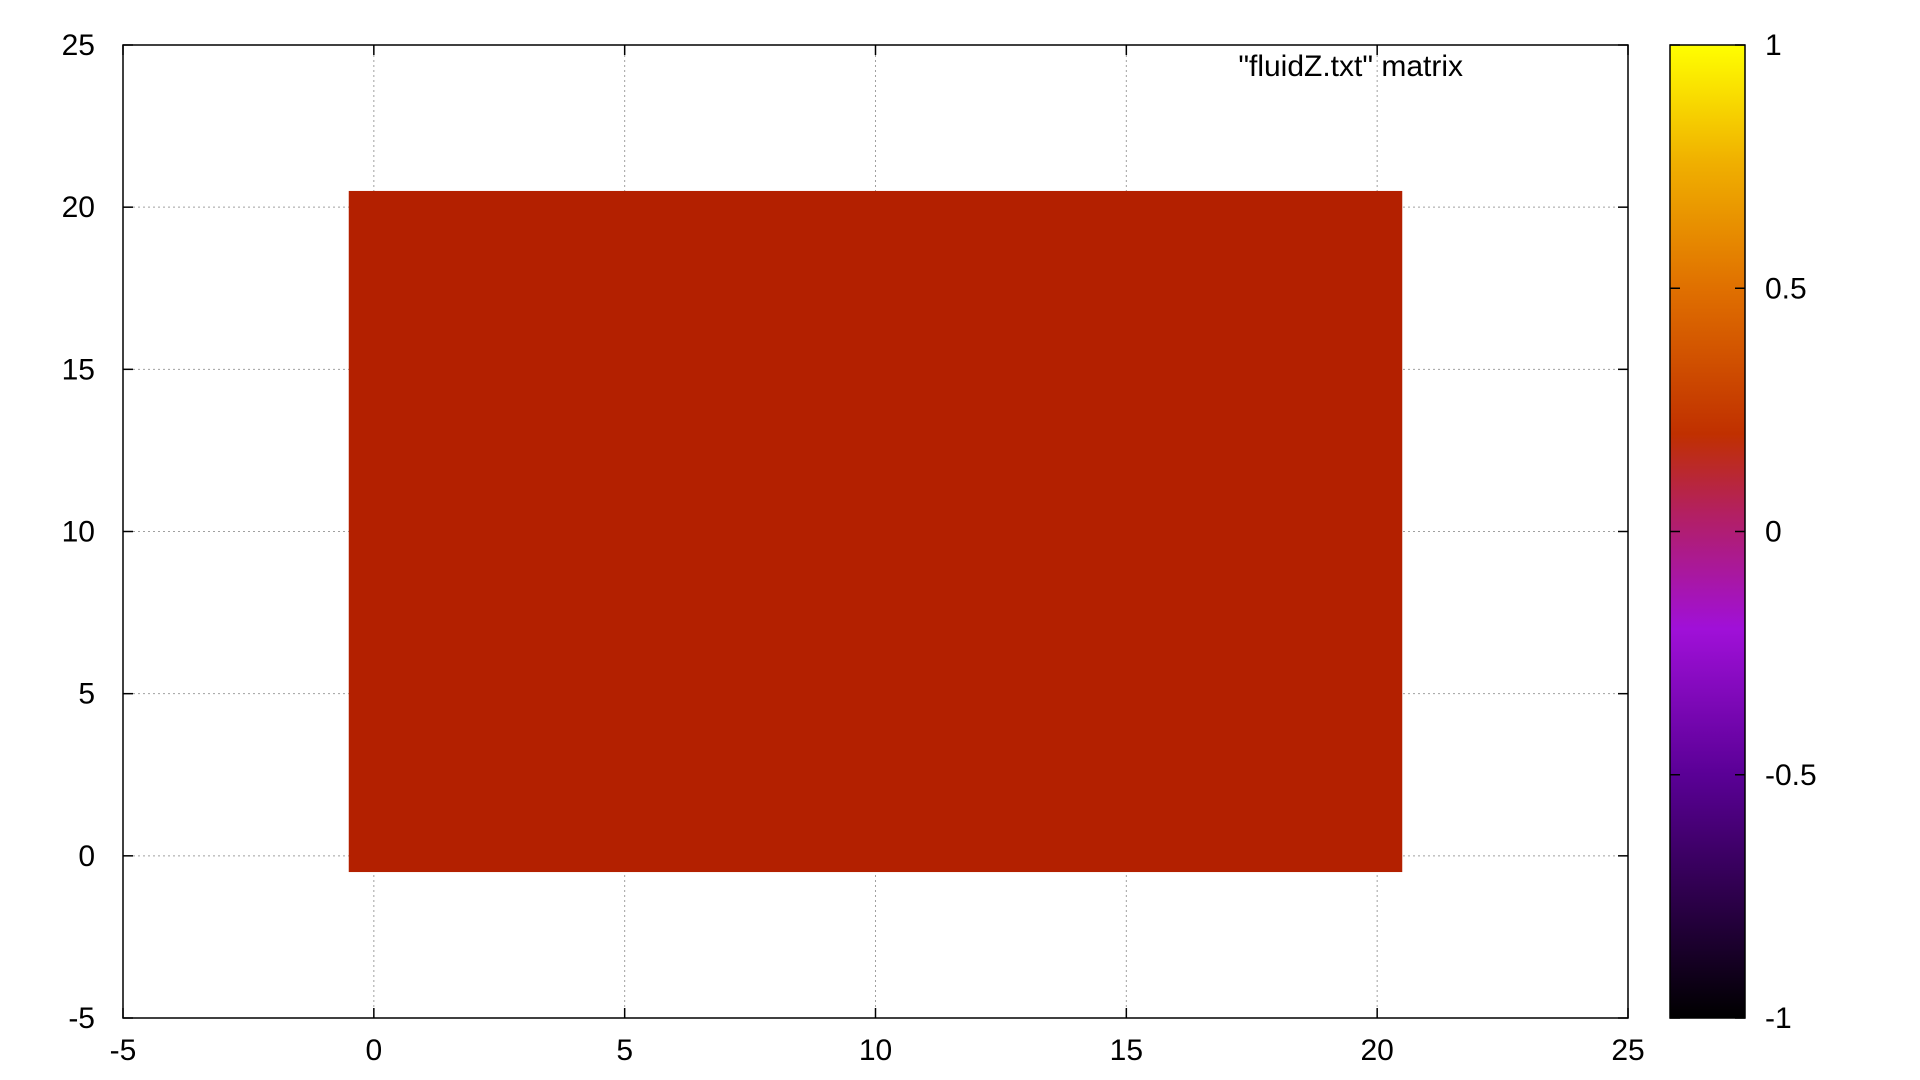 This screenshot has height=1080, width=1920. Describe the element at coordinates (78, 207) in the screenshot. I see `y-tick-label: 20` at that location.